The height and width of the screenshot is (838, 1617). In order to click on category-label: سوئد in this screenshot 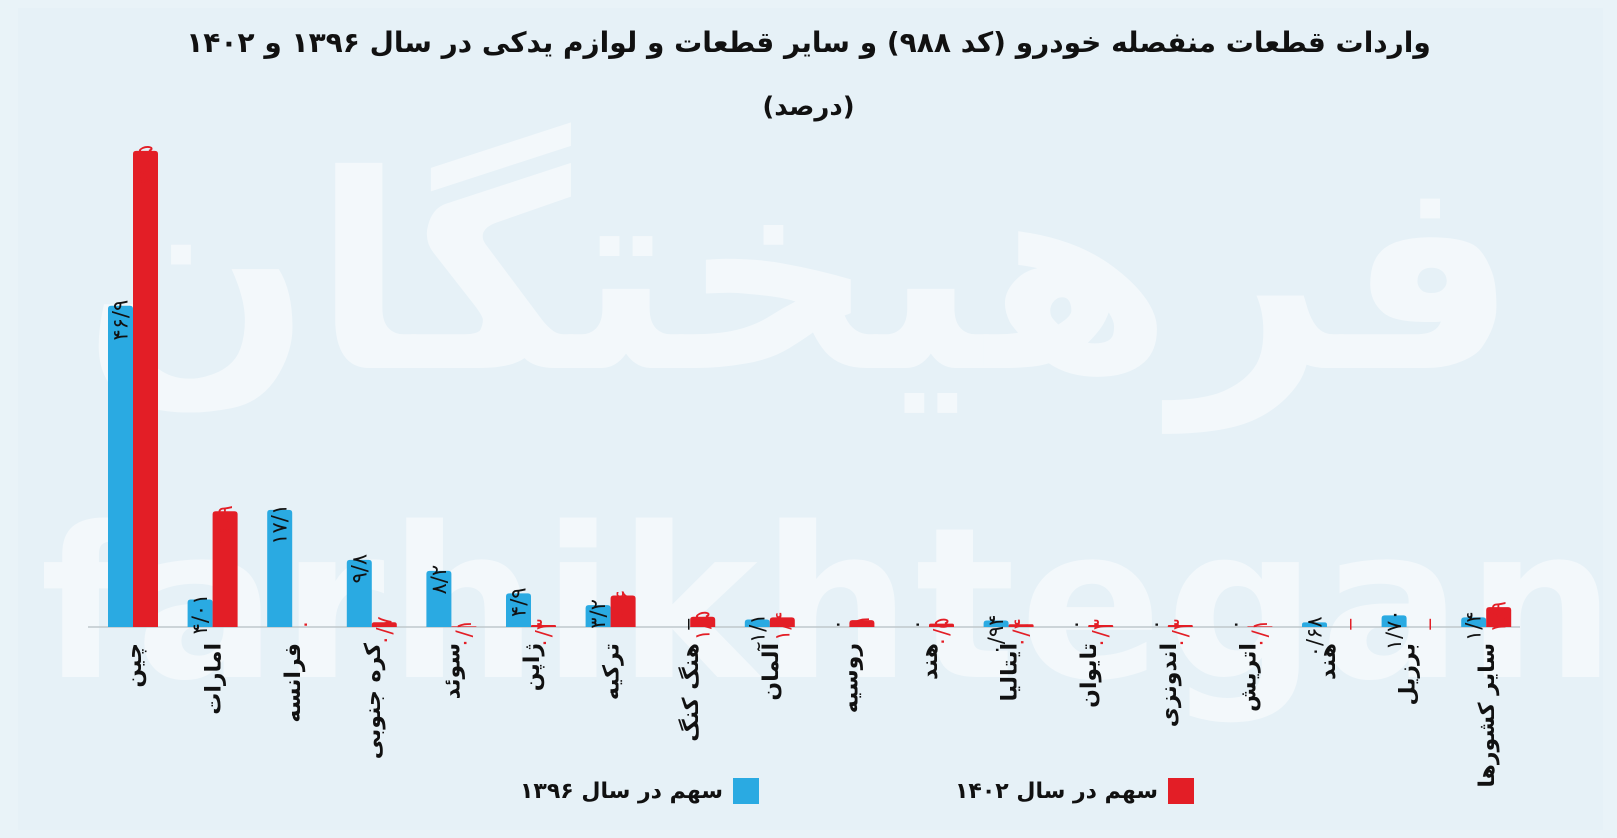, I will do `click(452, 671)`.